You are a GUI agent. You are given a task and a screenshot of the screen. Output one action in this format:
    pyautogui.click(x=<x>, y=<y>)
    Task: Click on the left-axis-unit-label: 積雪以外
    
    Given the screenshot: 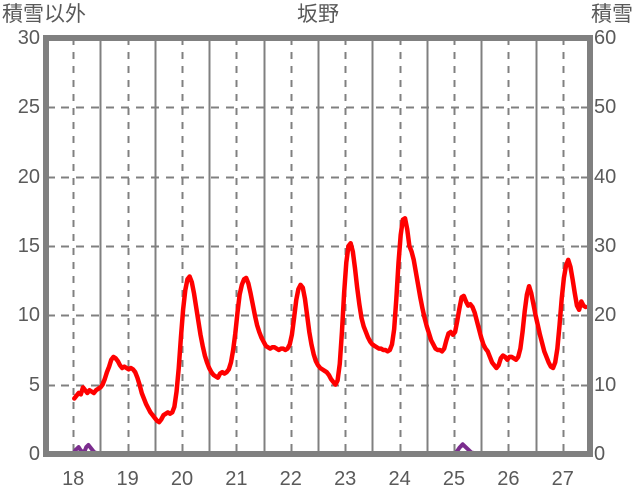 What is the action you would take?
    pyautogui.click(x=44, y=14)
    